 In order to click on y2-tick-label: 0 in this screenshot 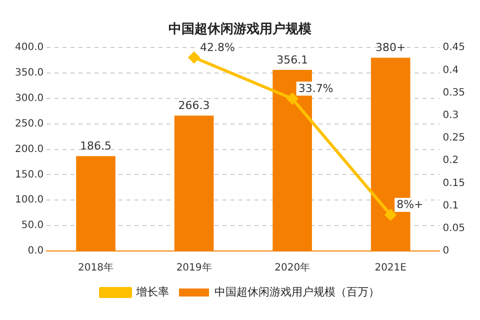, I will do `click(446, 251)`.